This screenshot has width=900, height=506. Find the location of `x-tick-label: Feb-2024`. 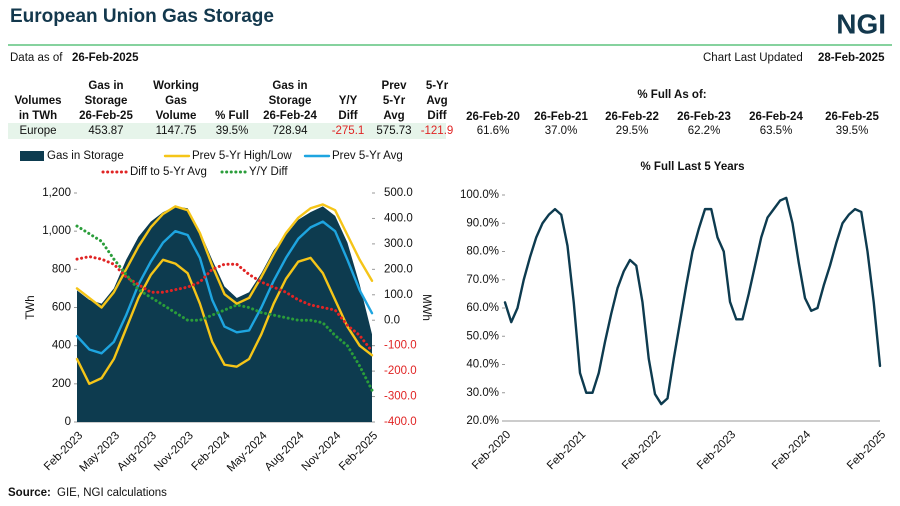

x-tick-label: Feb-2024 is located at coordinates (792, 450).